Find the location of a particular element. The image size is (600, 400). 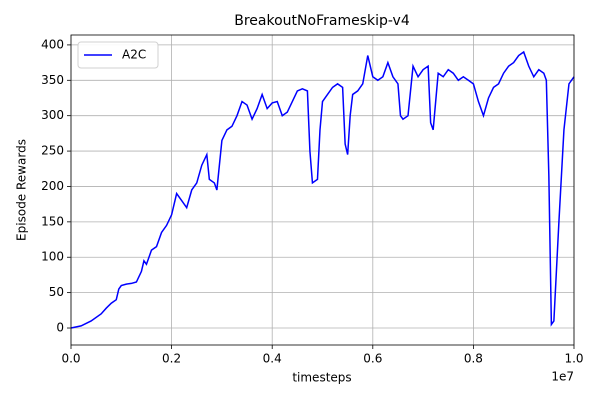

legend-label: A2C is located at coordinates (134, 55).